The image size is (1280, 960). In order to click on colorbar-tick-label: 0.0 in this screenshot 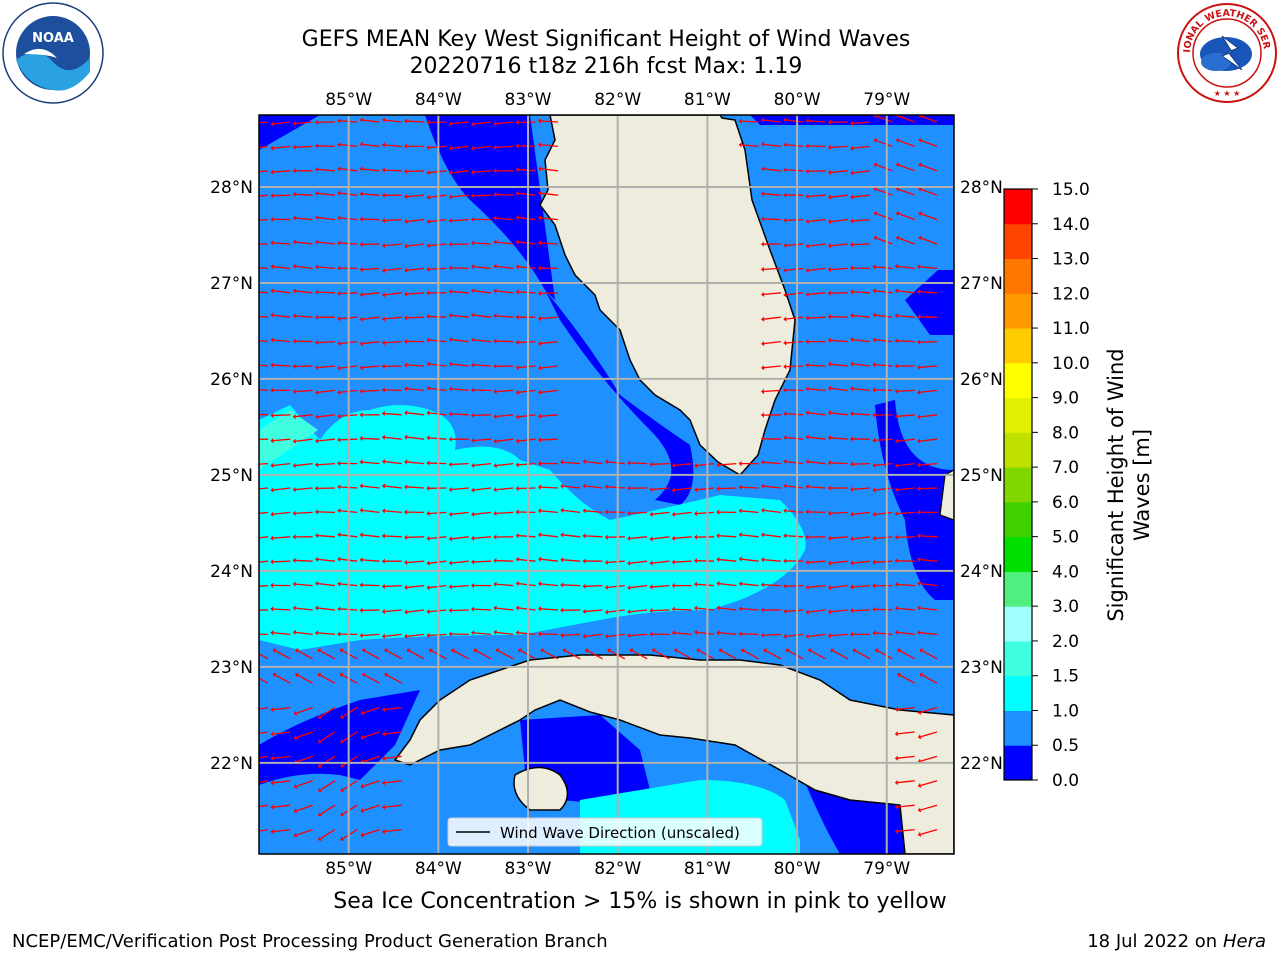, I will do `click(1065, 781)`.